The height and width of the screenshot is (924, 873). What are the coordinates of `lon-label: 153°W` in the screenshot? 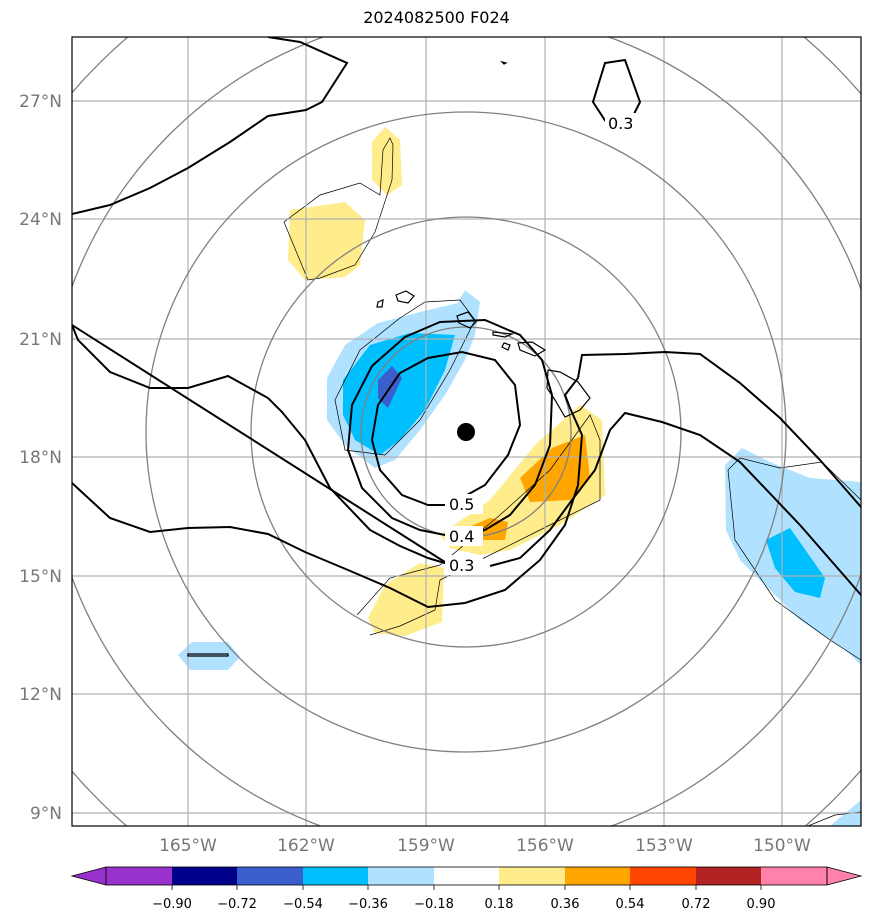 It's located at (664, 846).